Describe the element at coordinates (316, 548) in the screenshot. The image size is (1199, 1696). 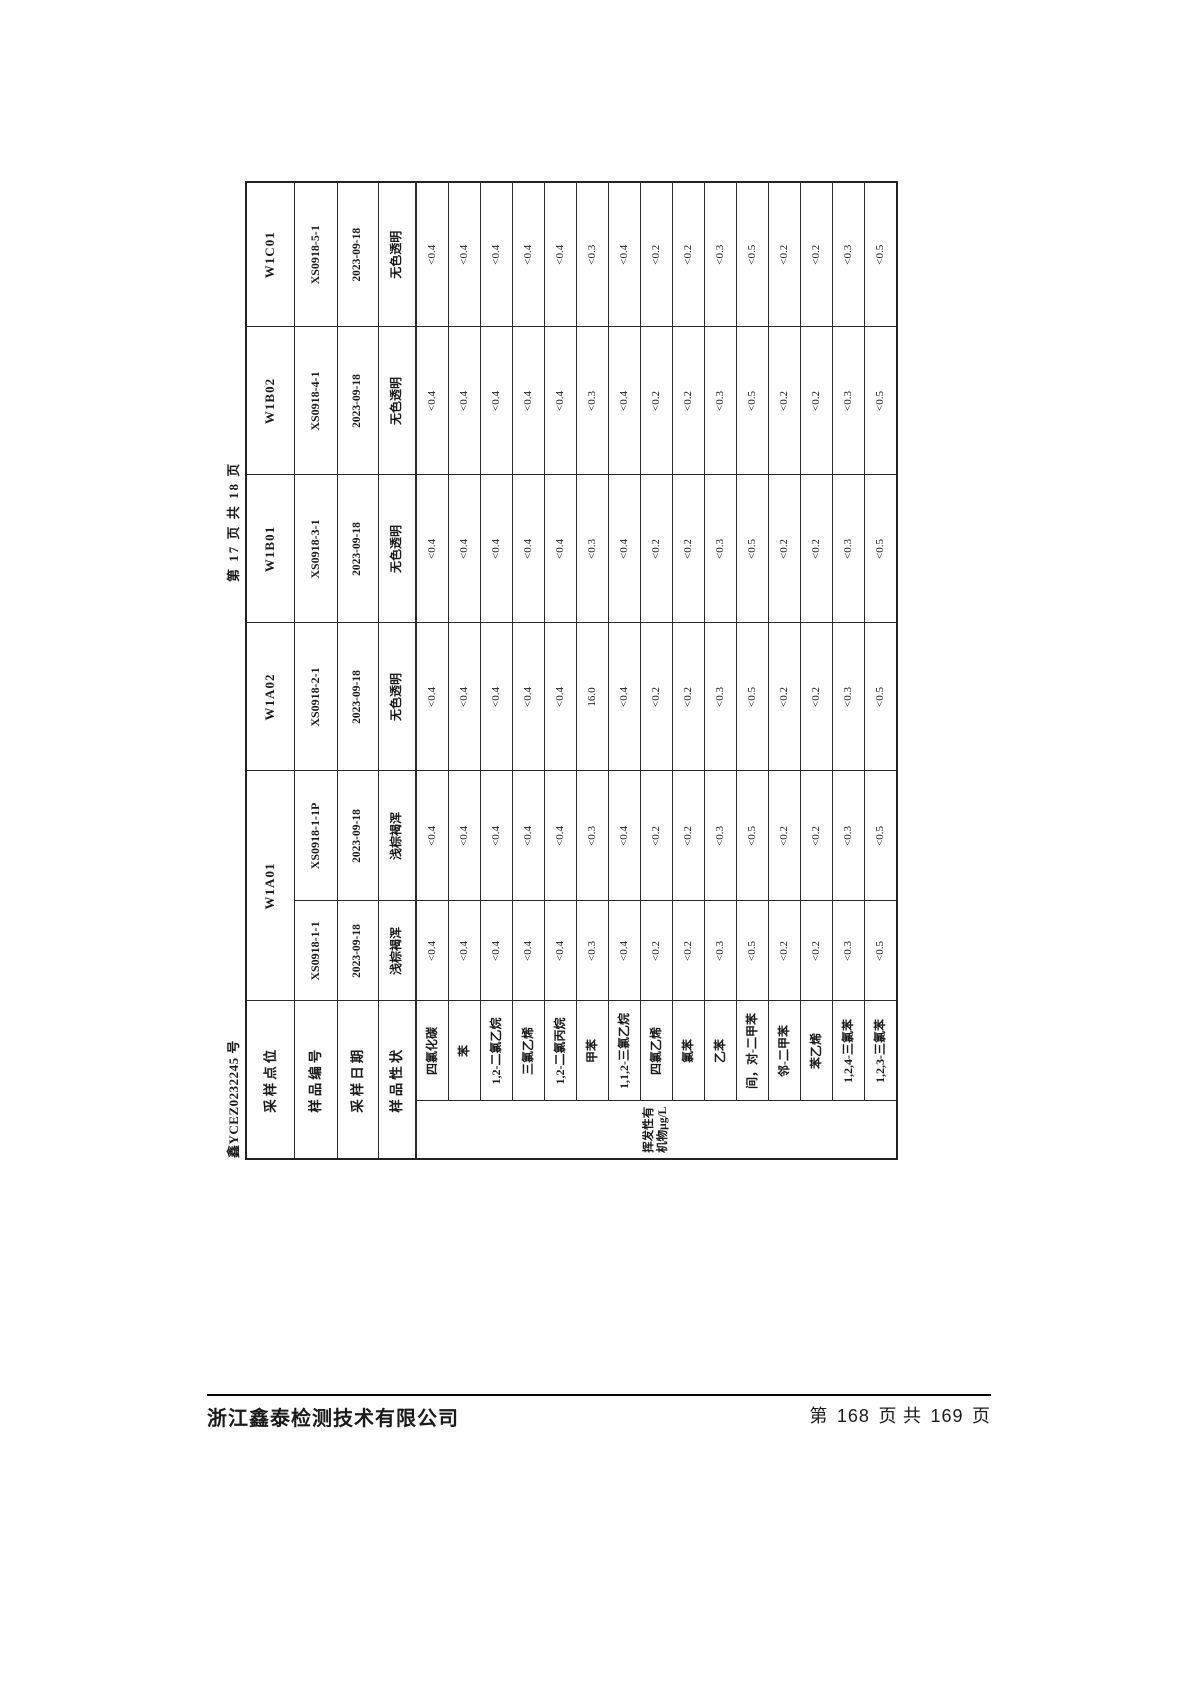
I see `sample-number-value: XS0918-3-1` at that location.